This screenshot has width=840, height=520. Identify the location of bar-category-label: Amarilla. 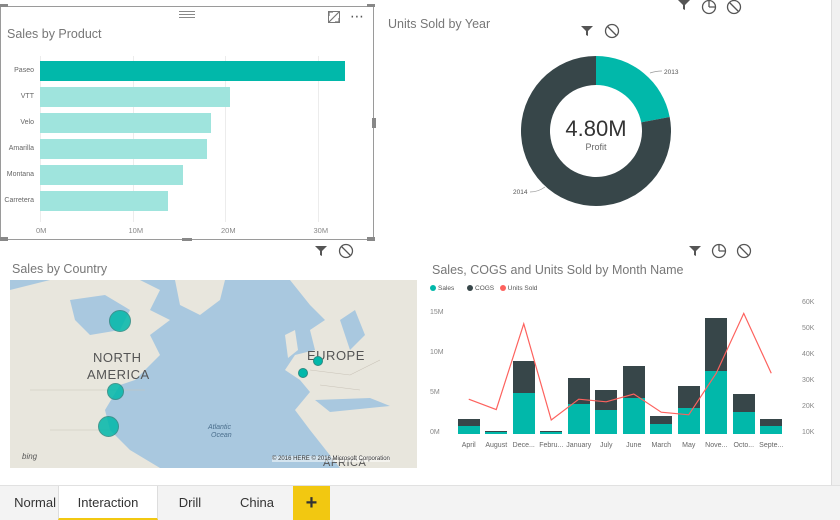
(21, 148).